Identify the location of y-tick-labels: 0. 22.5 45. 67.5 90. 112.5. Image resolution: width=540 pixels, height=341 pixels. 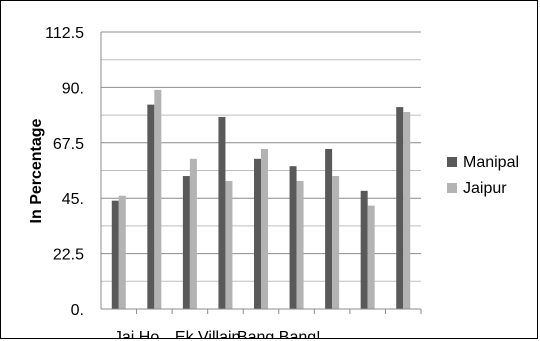
(64, 172).